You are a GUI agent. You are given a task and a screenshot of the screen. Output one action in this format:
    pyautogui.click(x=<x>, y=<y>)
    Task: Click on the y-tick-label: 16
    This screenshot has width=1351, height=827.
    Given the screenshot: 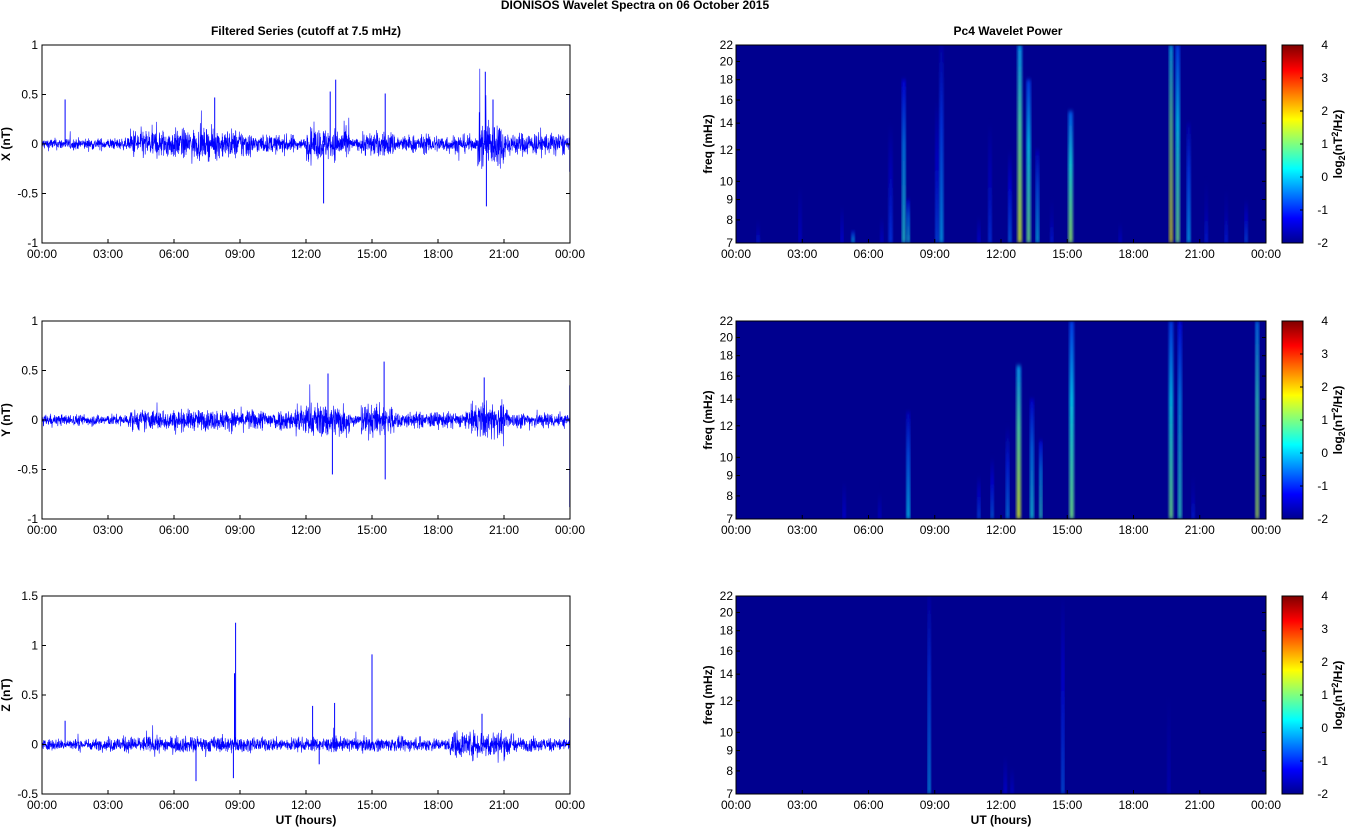 What is the action you would take?
    pyautogui.click(x=727, y=651)
    